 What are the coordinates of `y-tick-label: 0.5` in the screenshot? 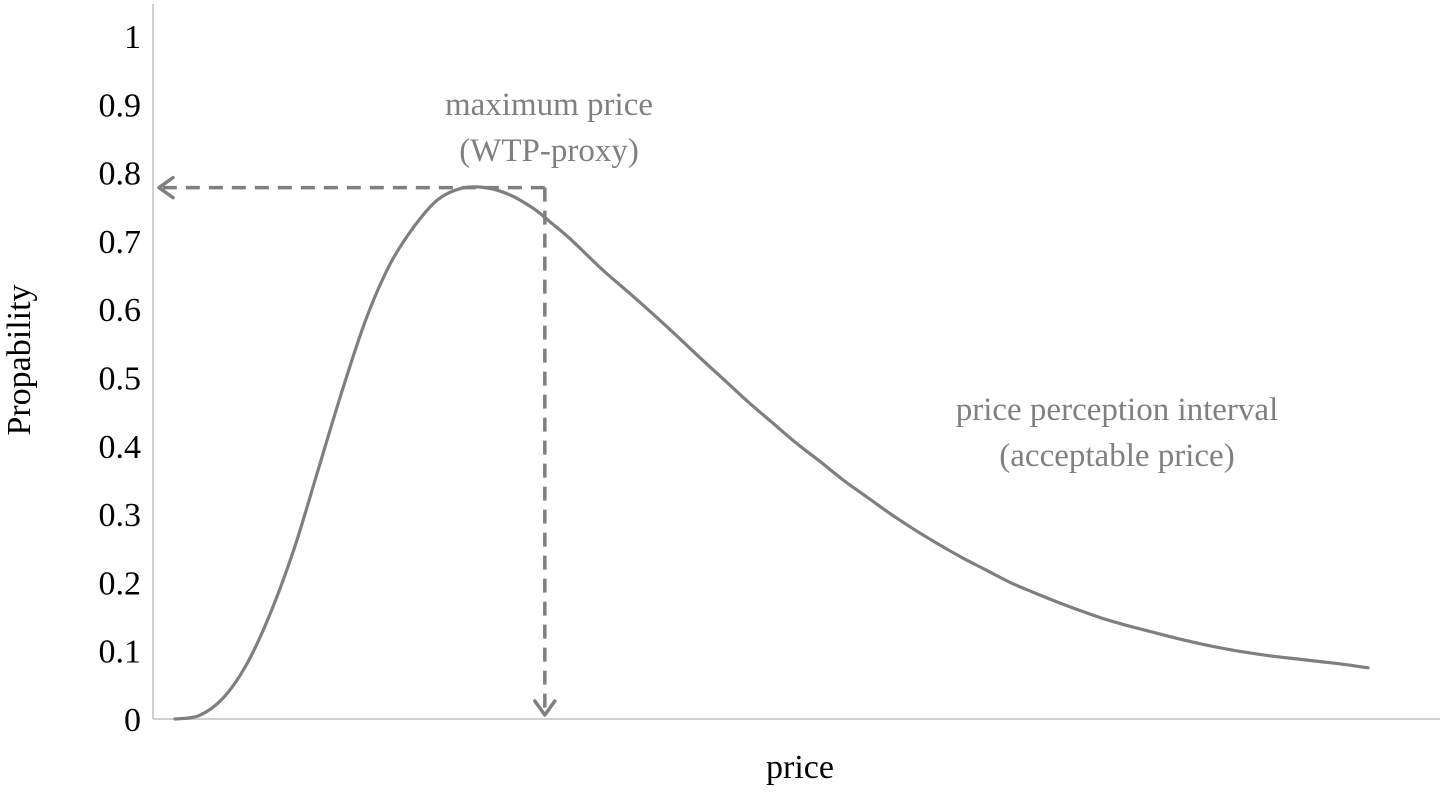 It's located at (120, 379).